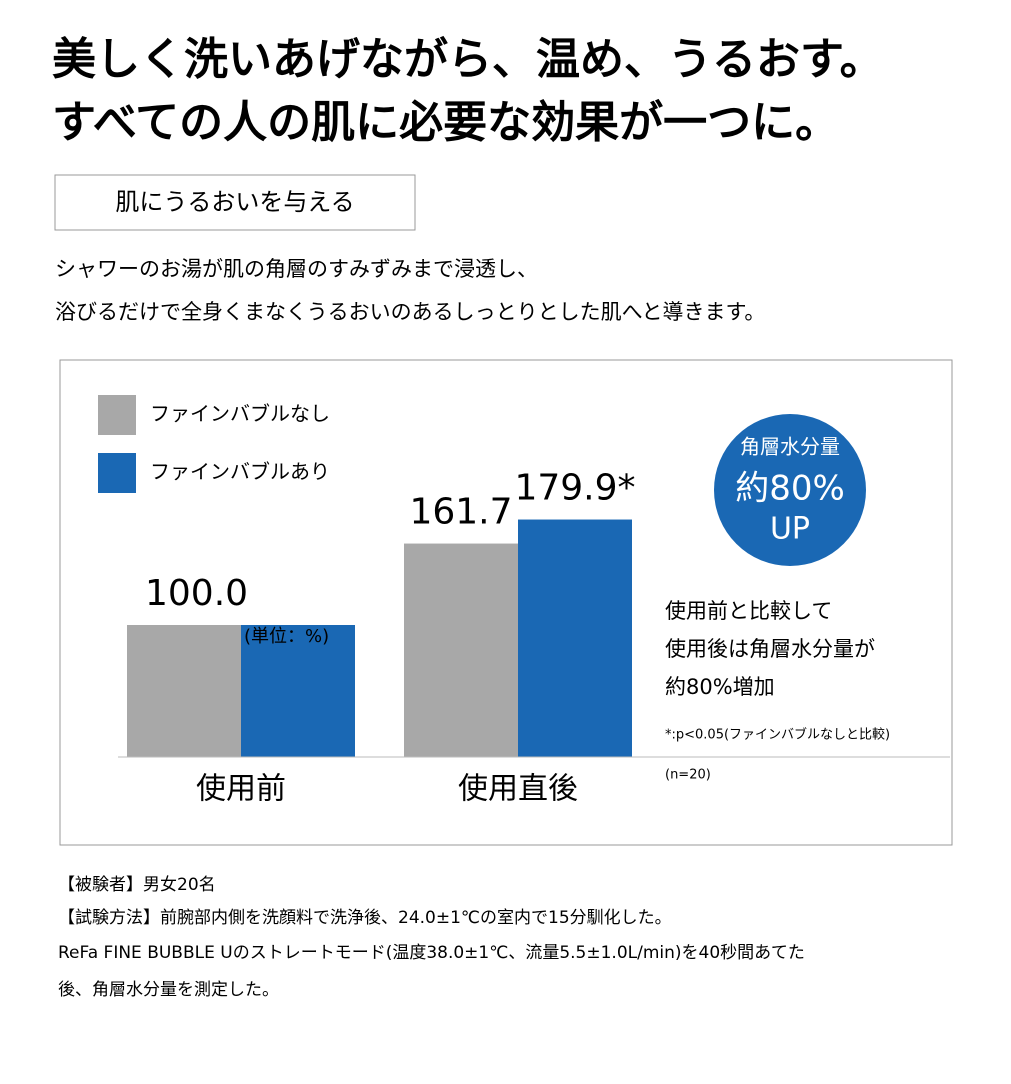  What do you see at coordinates (241, 789) in the screenshot?
I see `category-label: 使用前` at bounding box center [241, 789].